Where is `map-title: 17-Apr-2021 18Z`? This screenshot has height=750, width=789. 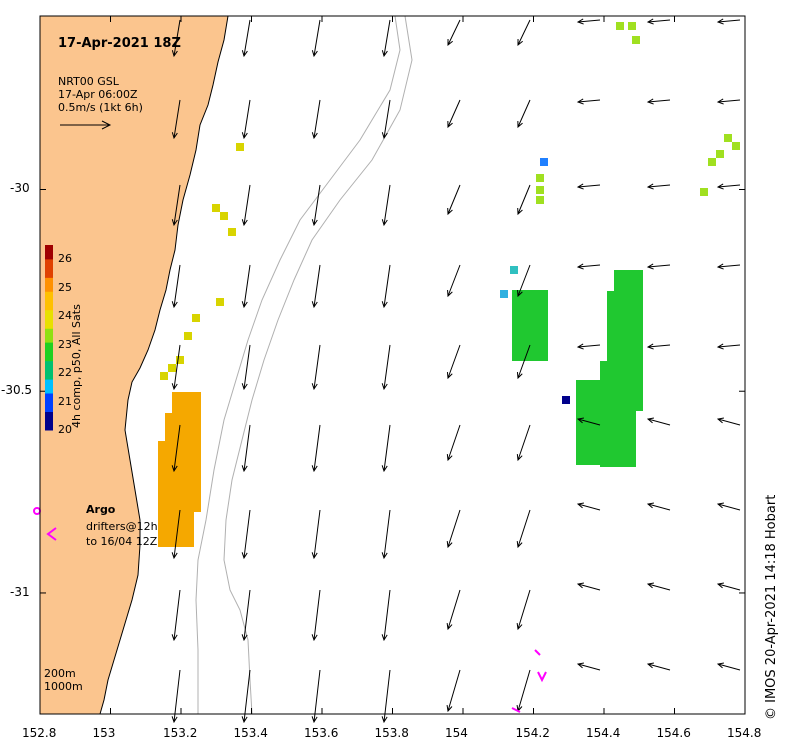
map-title: 17-Apr-2021 18Z is located at coordinates (119, 43).